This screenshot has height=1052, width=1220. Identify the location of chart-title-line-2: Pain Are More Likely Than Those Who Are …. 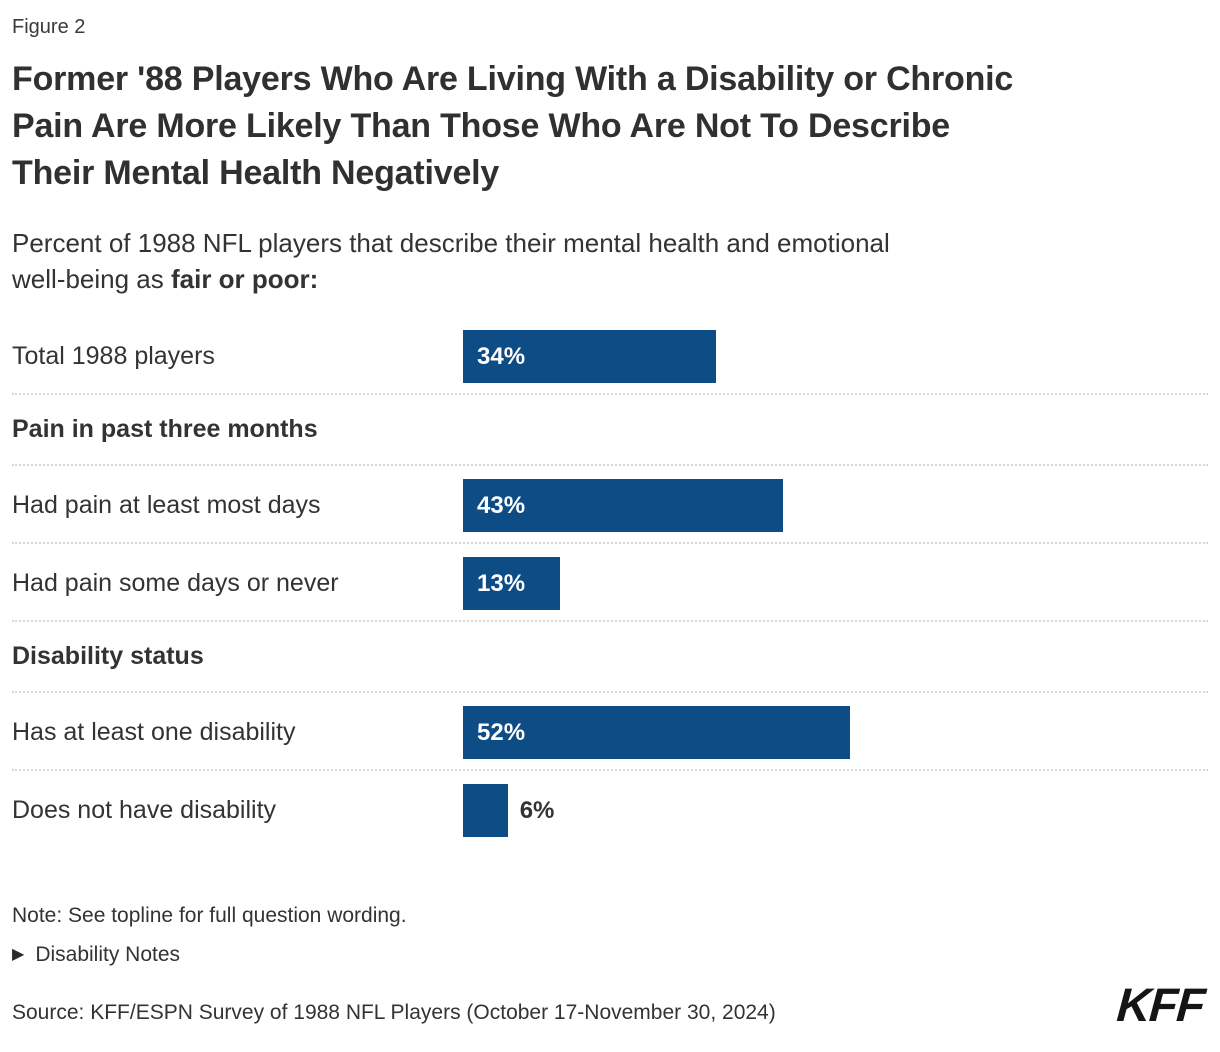
(481, 126).